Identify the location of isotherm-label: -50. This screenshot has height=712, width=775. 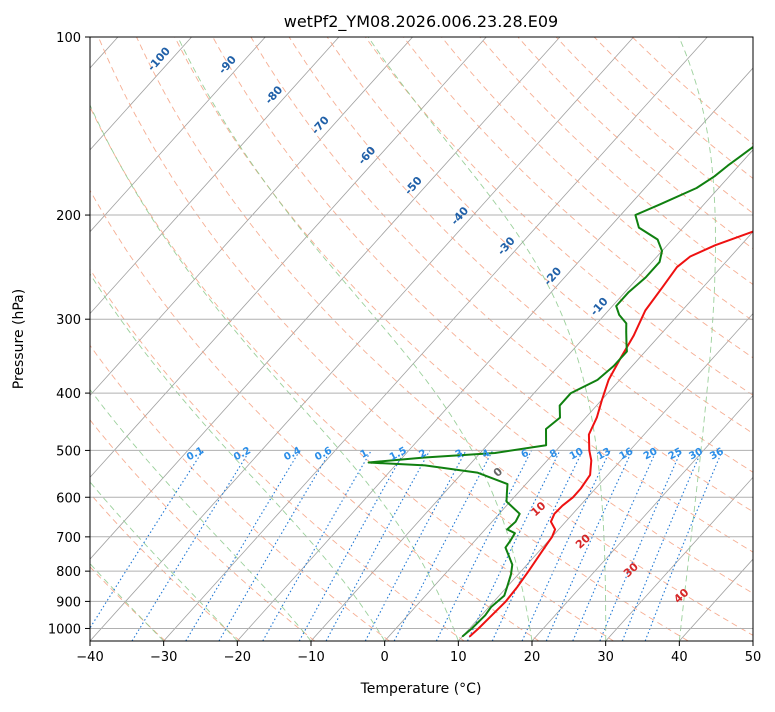
(413, 186).